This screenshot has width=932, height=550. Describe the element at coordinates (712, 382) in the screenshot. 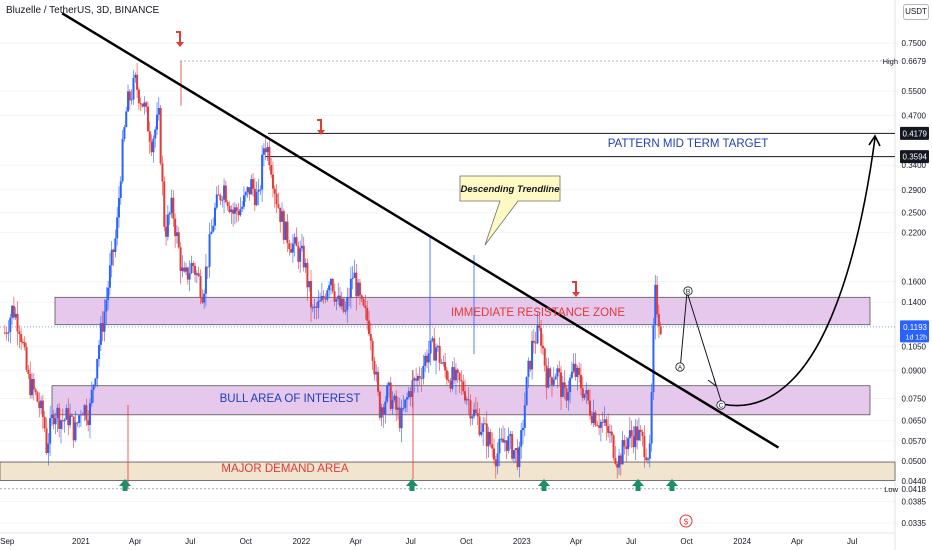

I see `projection-arrowhead` at that location.